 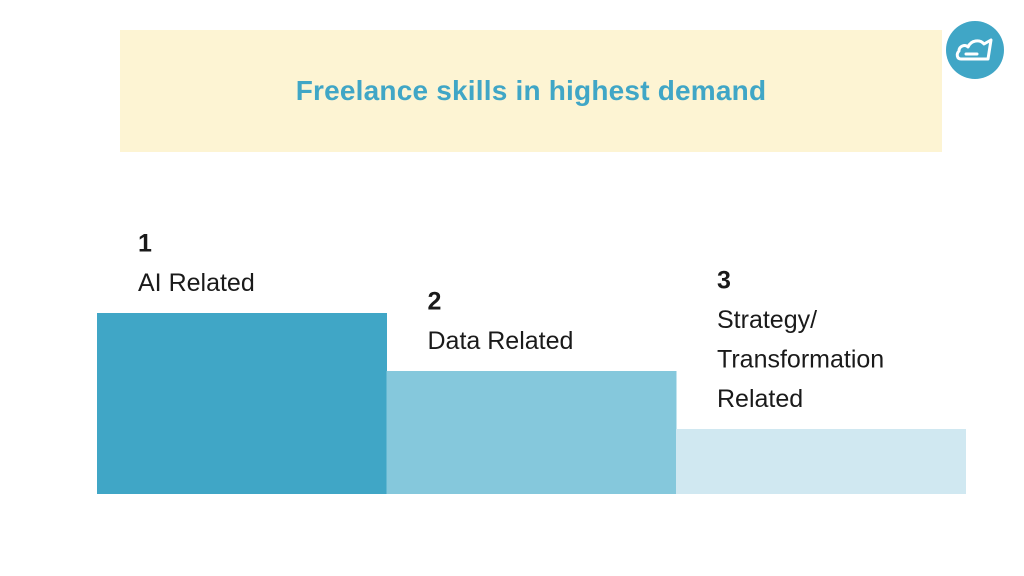 What do you see at coordinates (767, 320) in the screenshot?
I see `category-label-3-line-1: Strategy/` at bounding box center [767, 320].